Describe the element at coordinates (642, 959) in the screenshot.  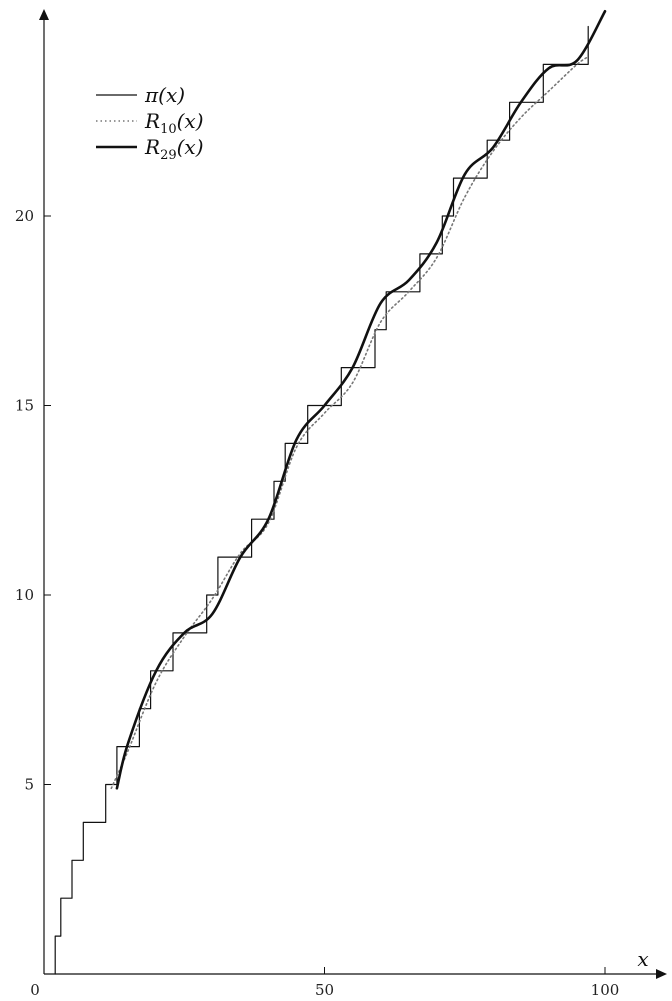
I see `x-axis-label: x` at that location.